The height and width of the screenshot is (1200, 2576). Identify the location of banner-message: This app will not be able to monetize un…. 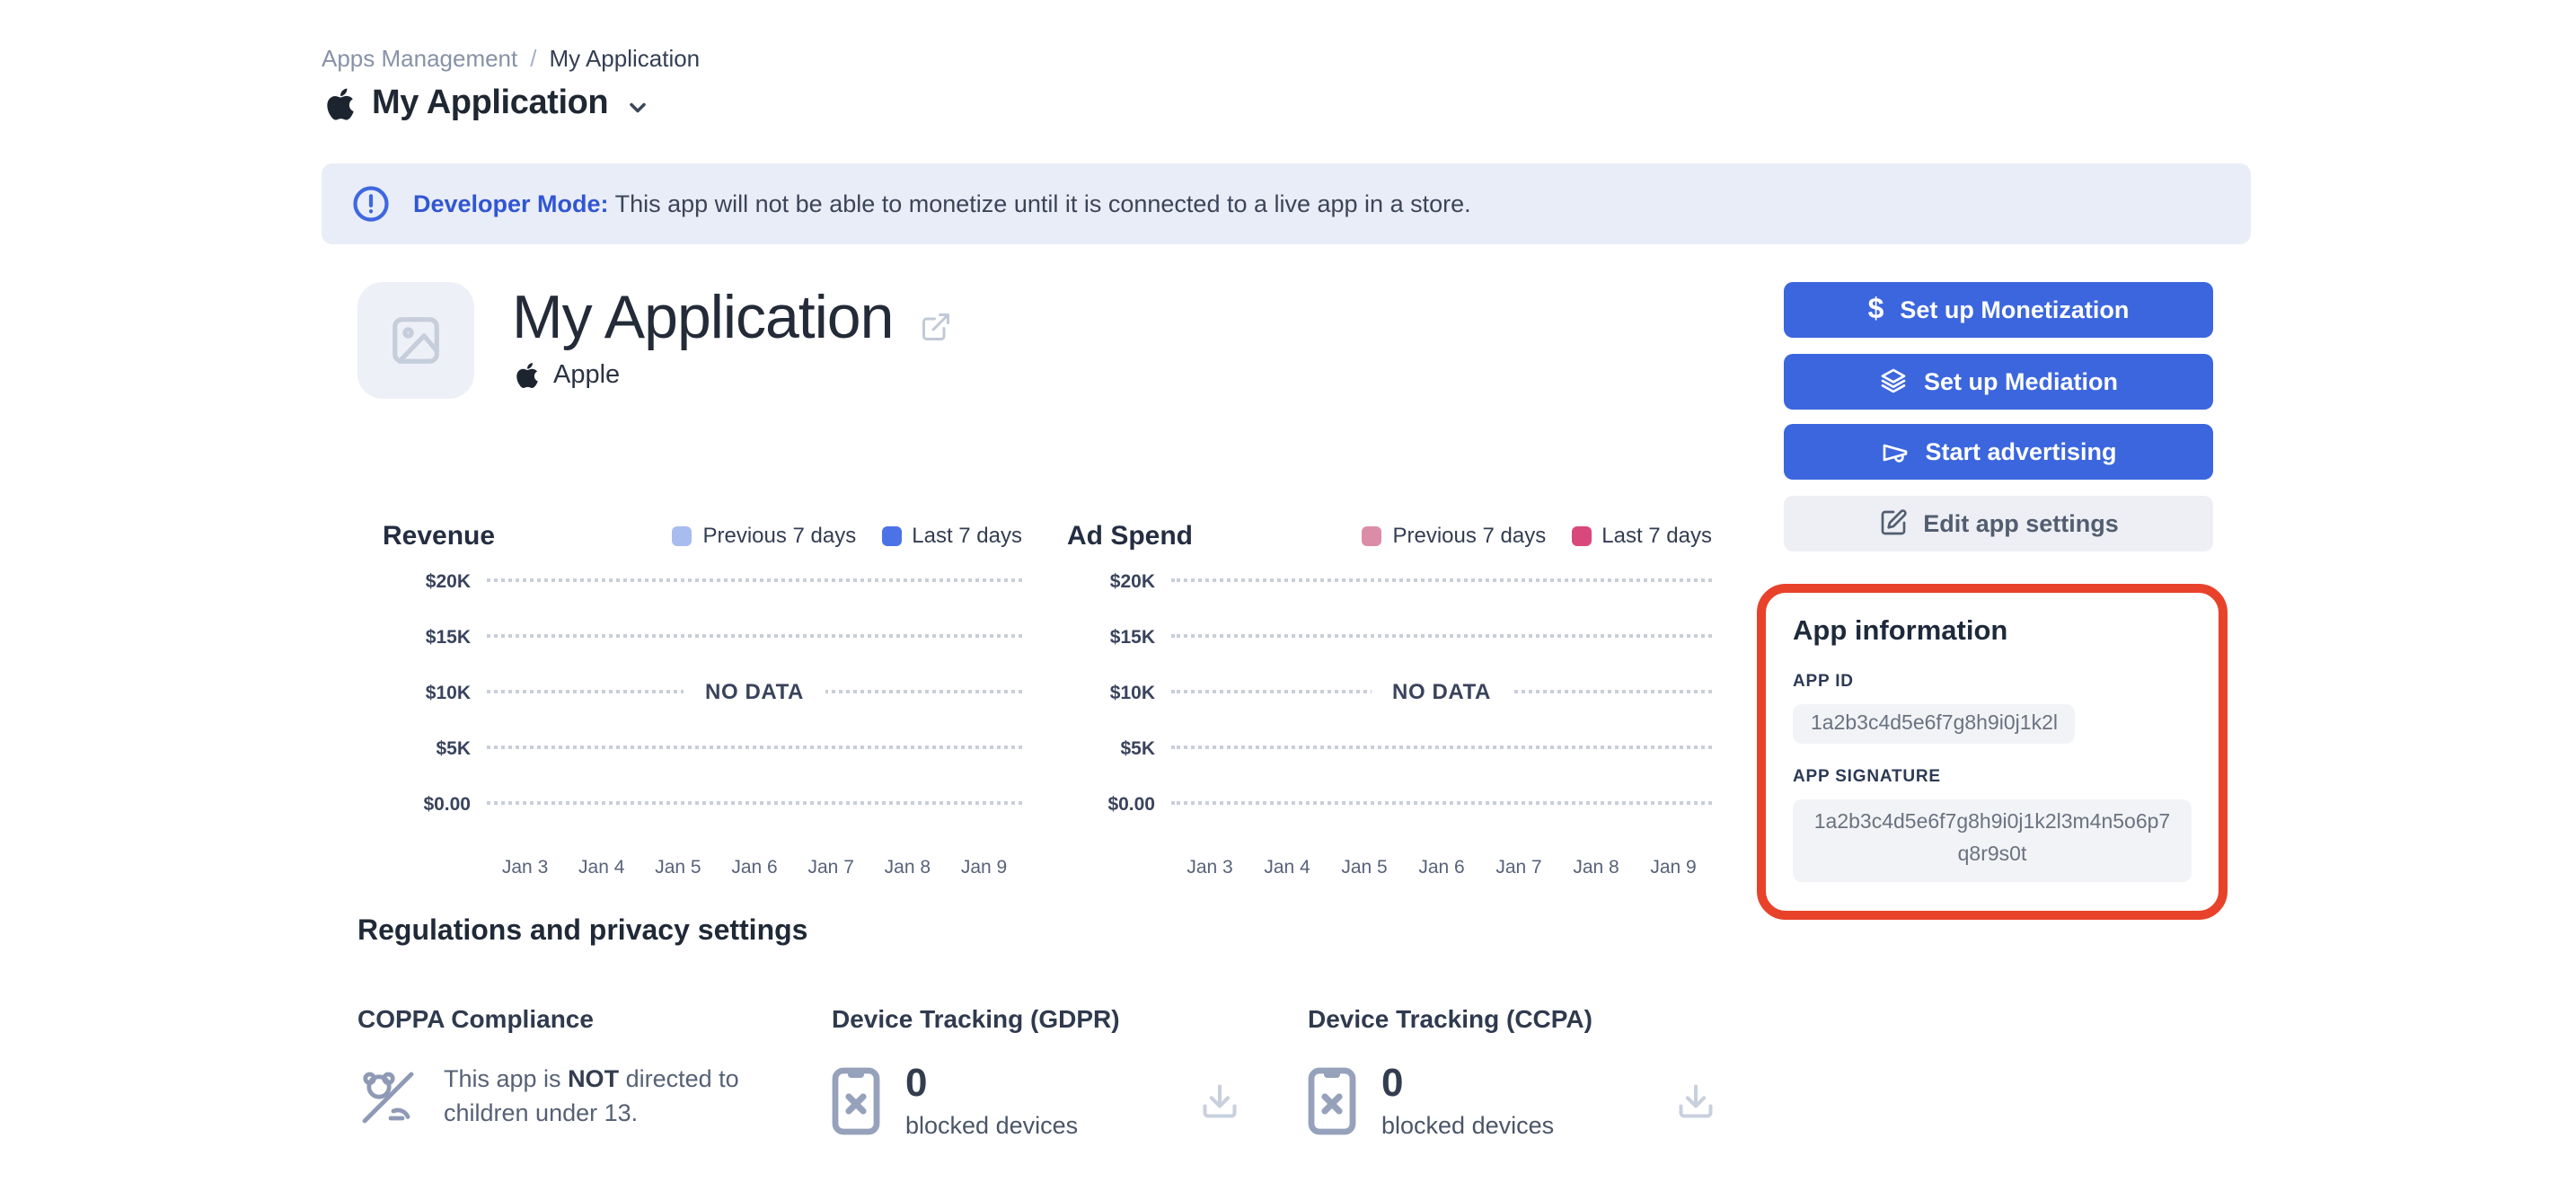
(1039, 203).